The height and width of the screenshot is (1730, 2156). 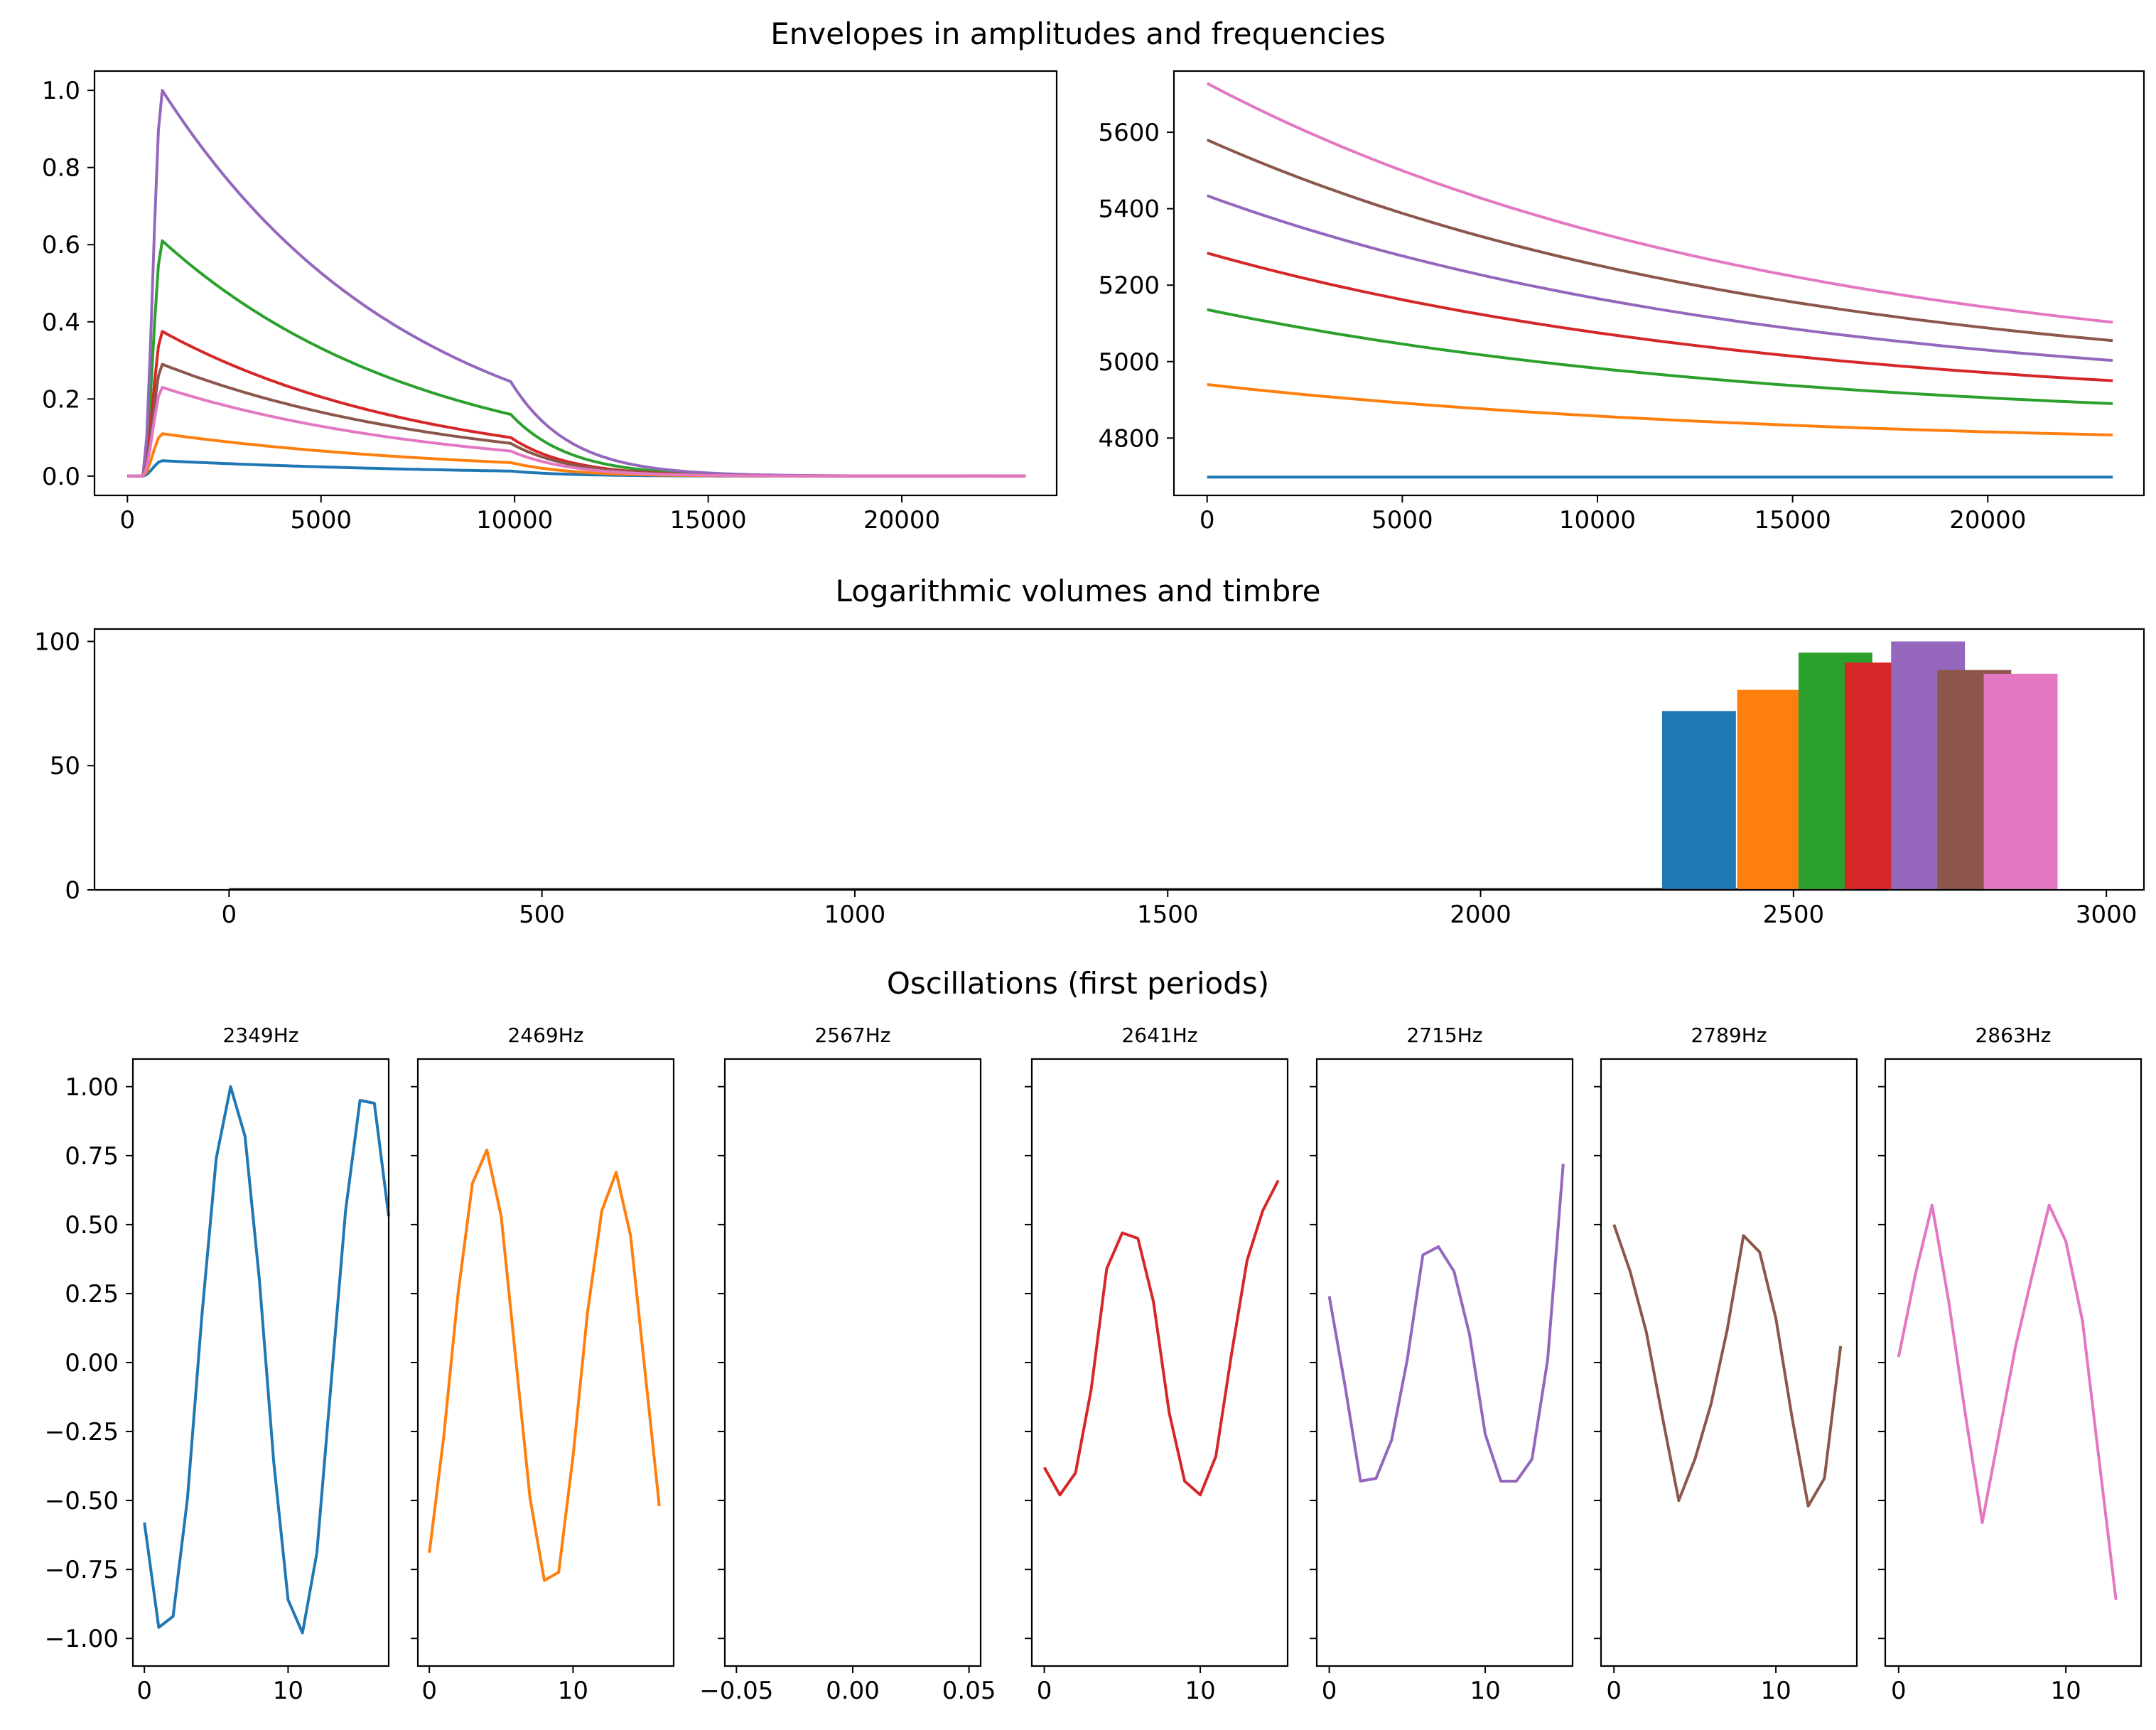 What do you see at coordinates (1129, 438) in the screenshot?
I see `y-tick-label: 4800` at bounding box center [1129, 438].